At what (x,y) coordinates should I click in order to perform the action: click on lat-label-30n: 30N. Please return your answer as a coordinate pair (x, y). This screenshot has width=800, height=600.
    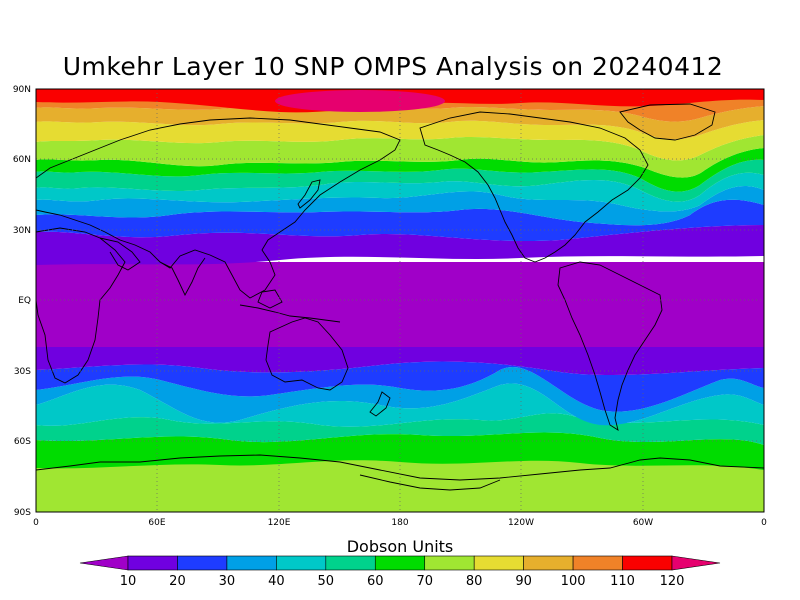
    Looking at the image, I should click on (22, 231).